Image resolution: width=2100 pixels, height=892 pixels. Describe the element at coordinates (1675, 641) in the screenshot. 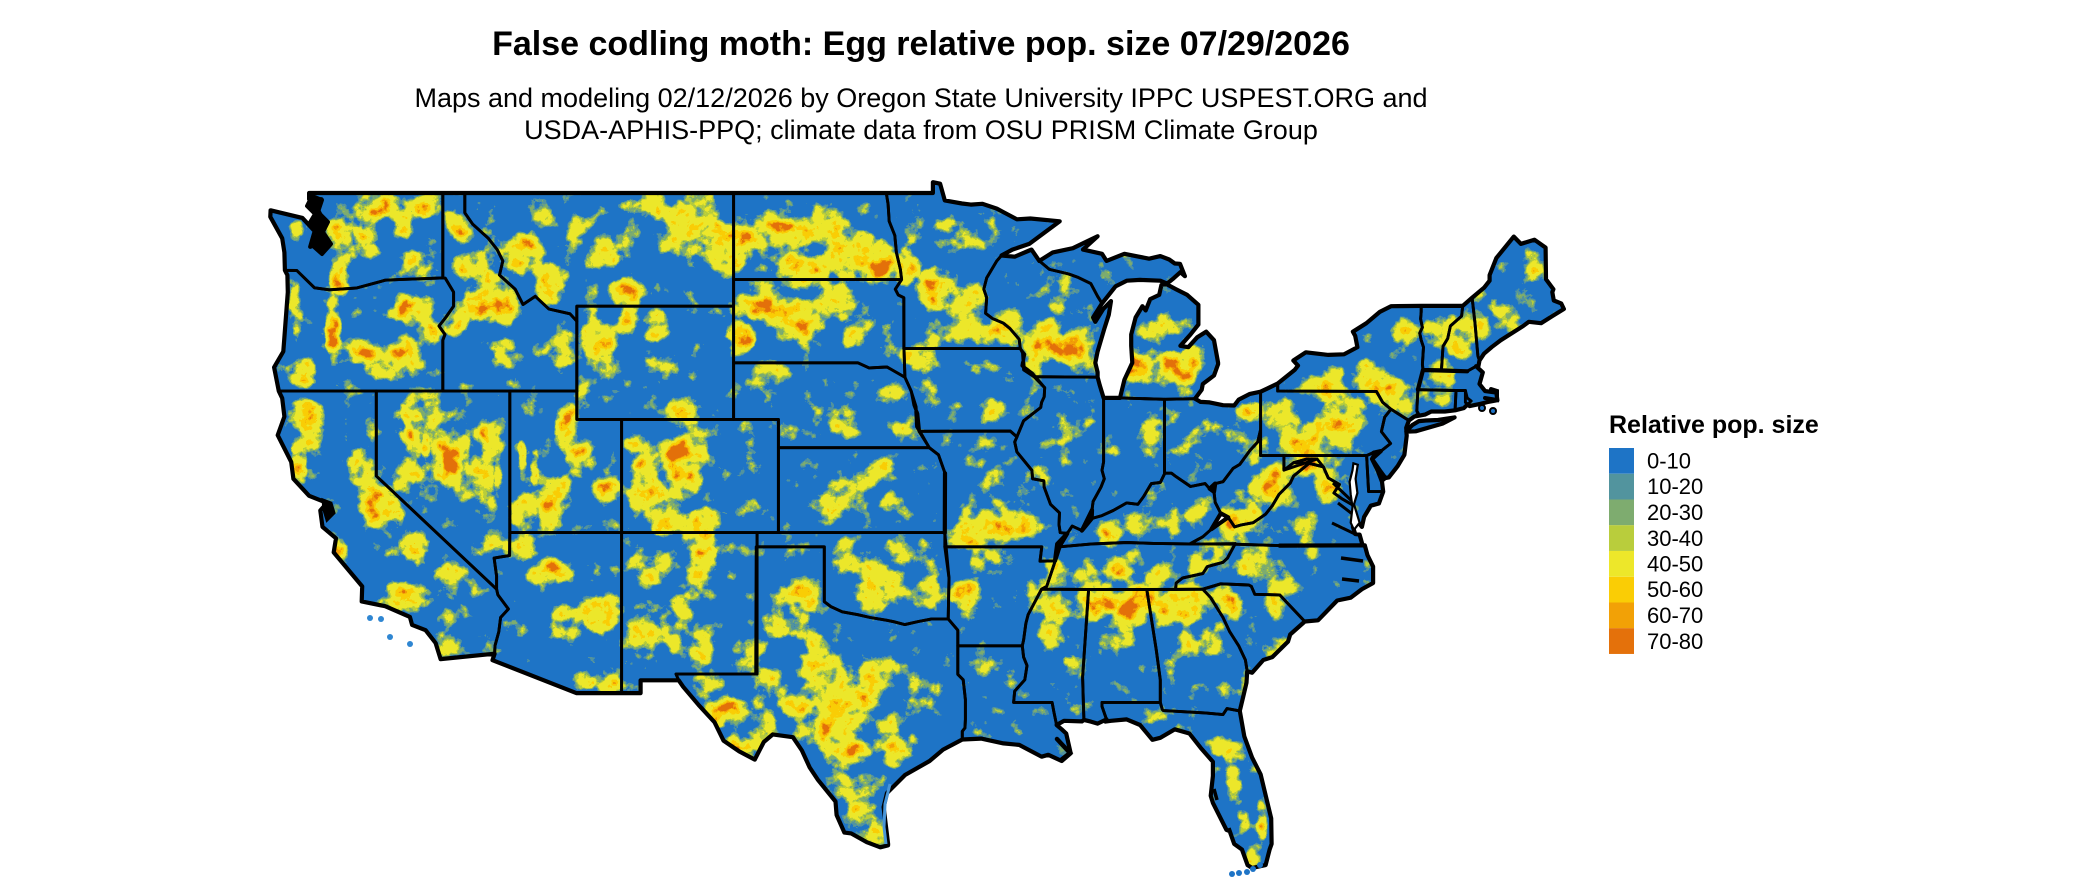

I see `svg-text: 70-80` at that location.